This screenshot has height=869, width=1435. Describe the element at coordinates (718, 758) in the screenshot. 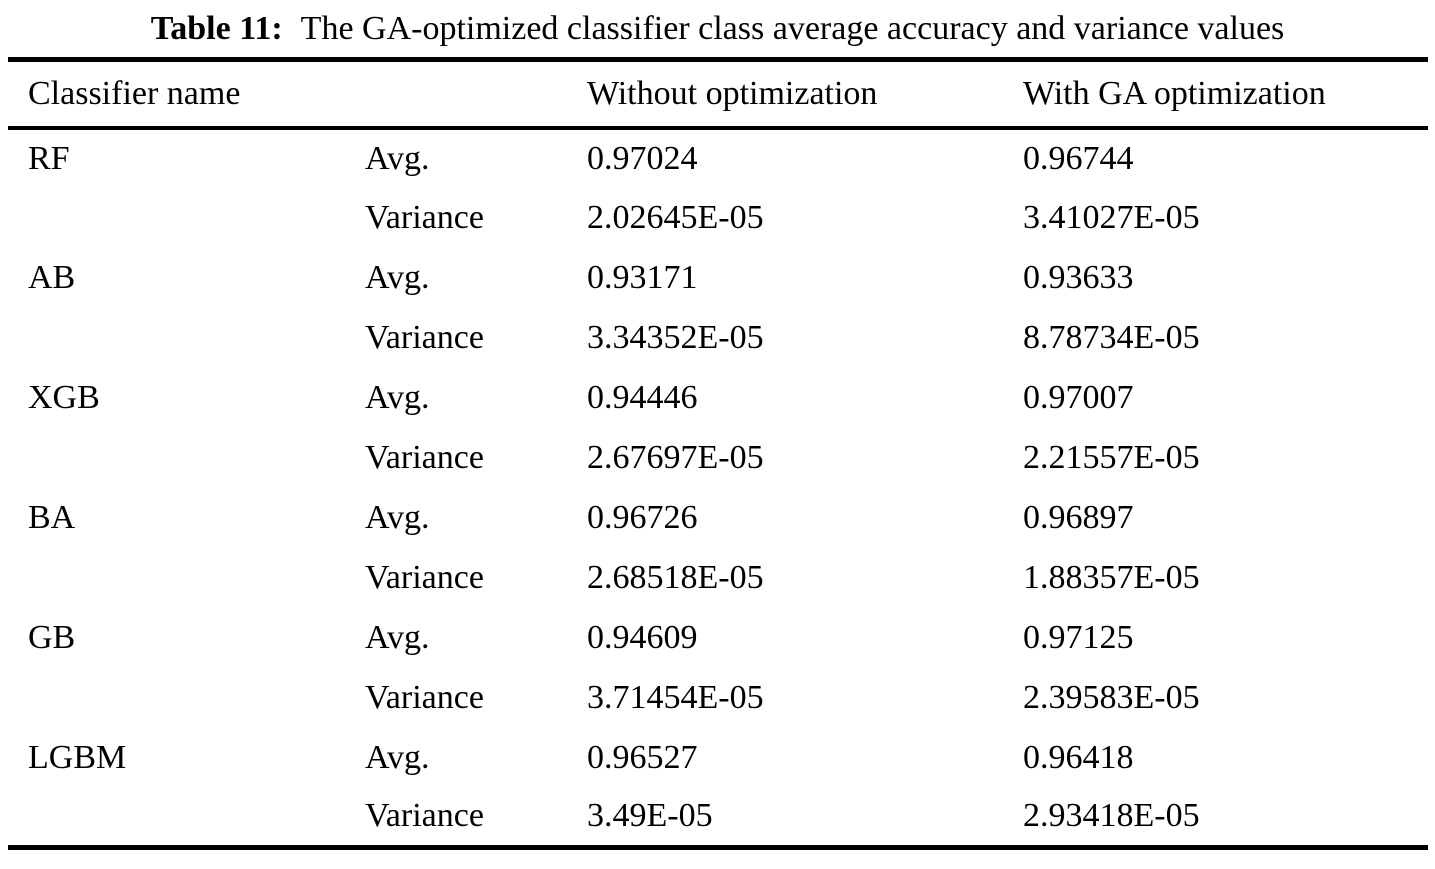

I see `table-row: LGBM Avg. 0.96527 0.96418` at that location.